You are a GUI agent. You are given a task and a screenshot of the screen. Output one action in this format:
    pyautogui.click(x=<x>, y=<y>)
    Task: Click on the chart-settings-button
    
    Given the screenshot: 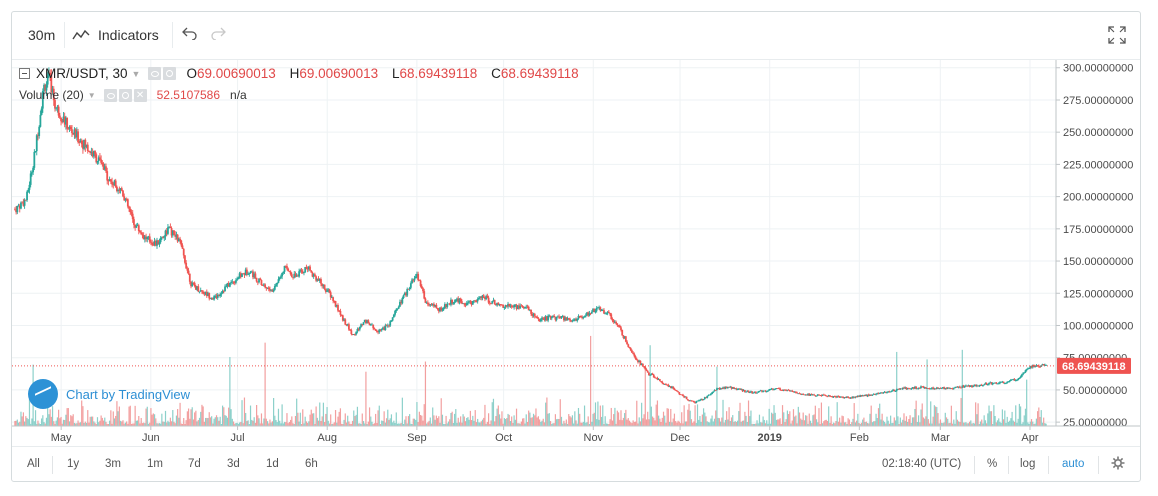 What is the action you would take?
    pyautogui.click(x=1118, y=464)
    